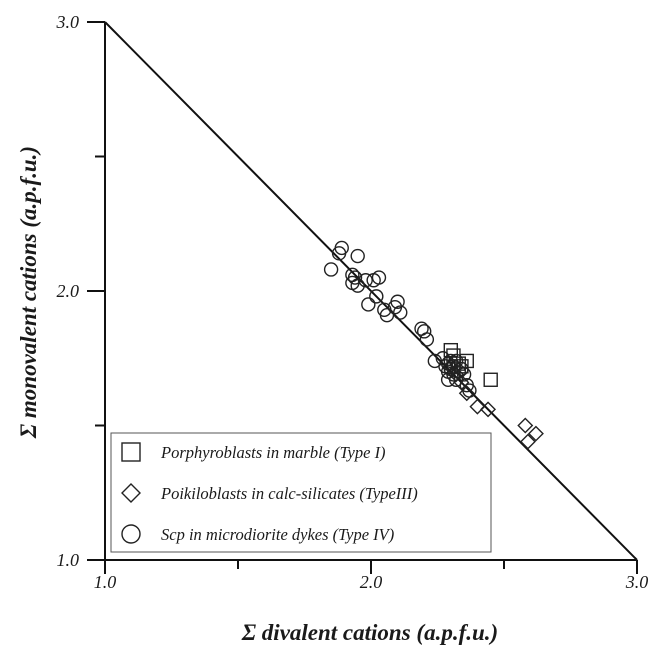 This screenshot has width=655, height=646. I want to click on legend-marker-circle, so click(131, 534).